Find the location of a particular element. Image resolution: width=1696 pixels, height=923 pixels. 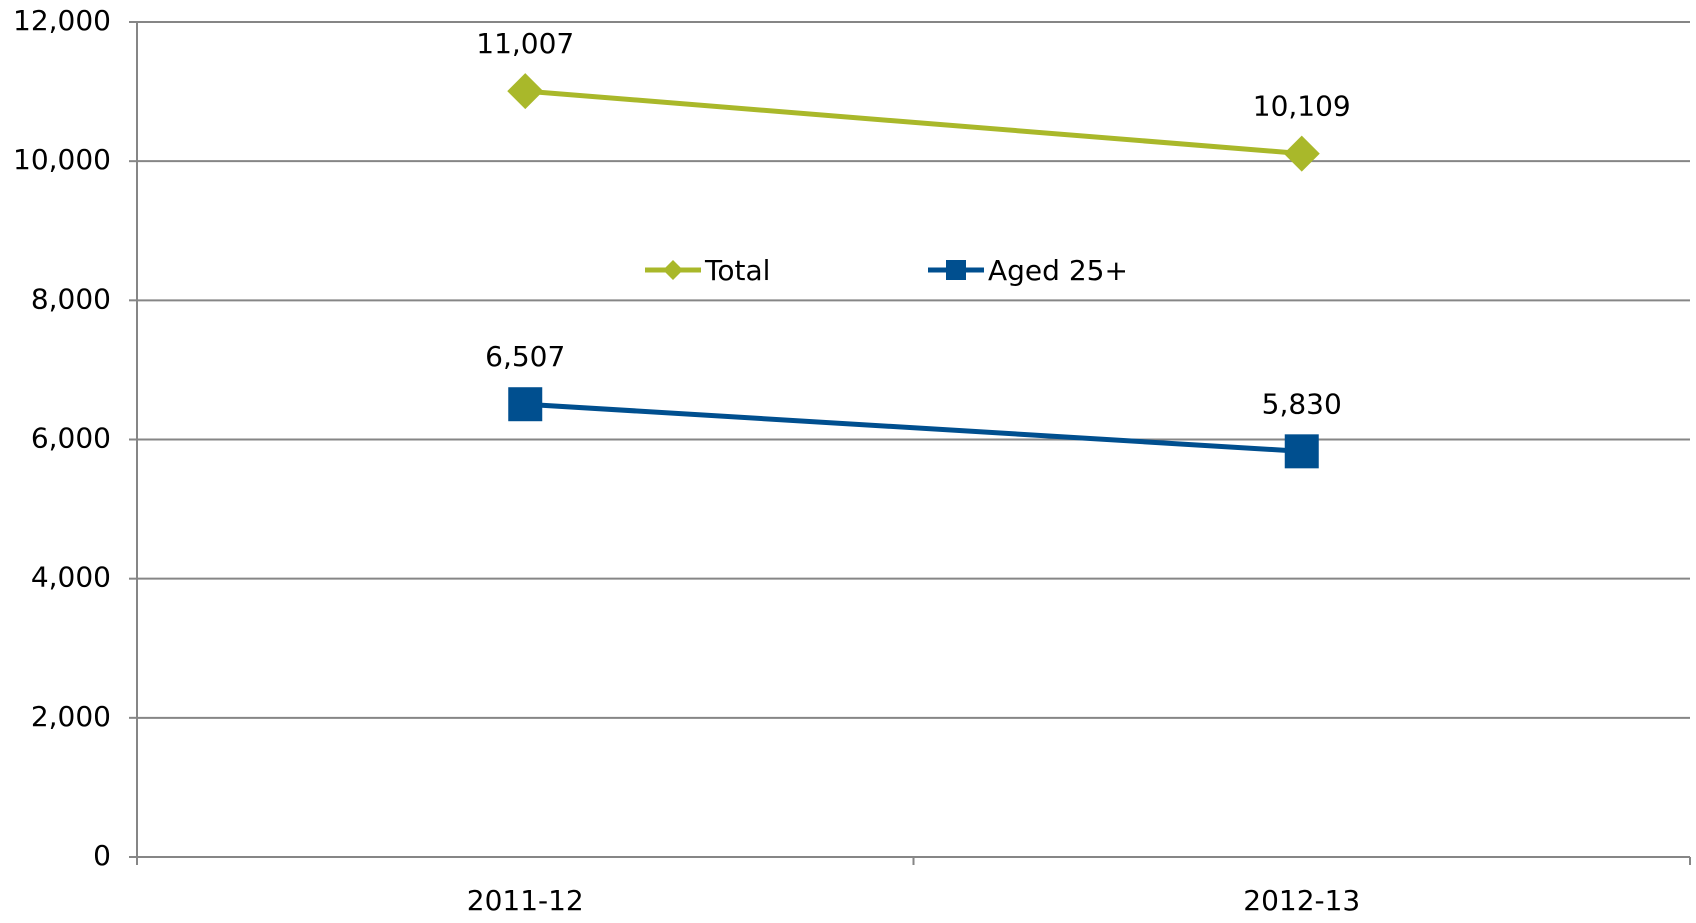

y-tick-label: 10,000 is located at coordinates (62, 159).